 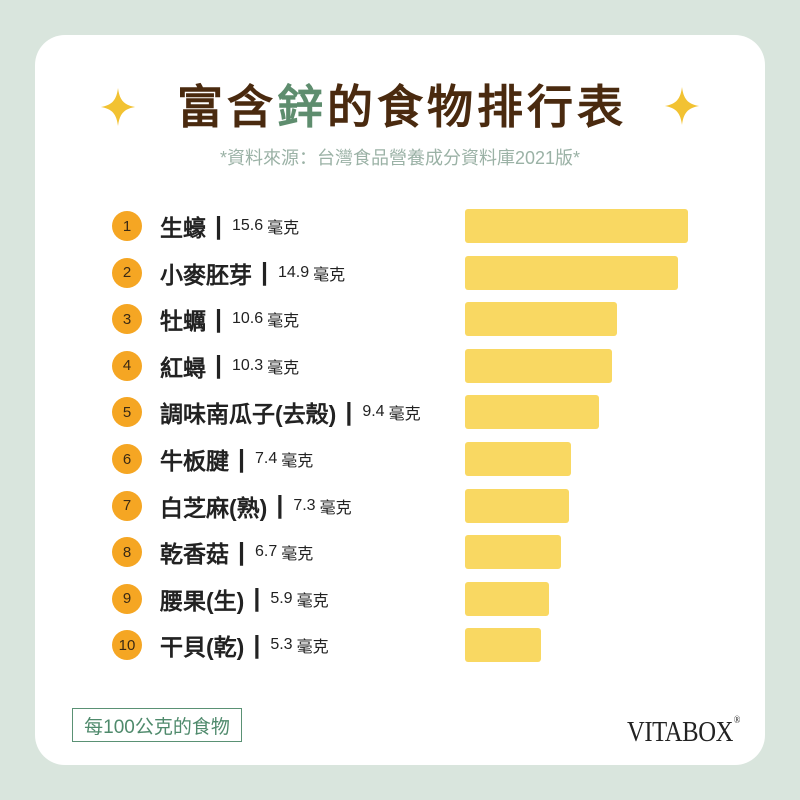 What do you see at coordinates (266, 552) in the screenshot?
I see `value-label: 6.7` at bounding box center [266, 552].